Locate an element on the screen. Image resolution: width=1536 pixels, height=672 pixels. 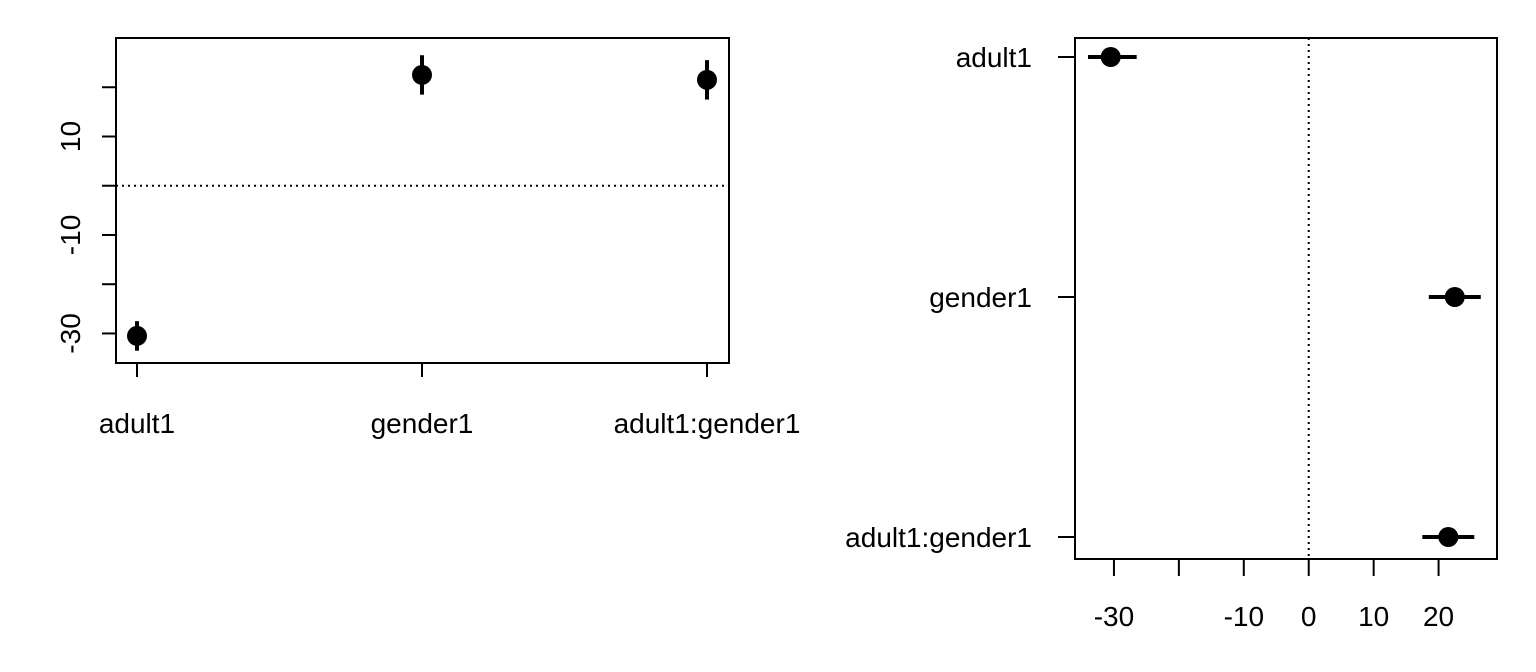
x-tick-label: adult1:gender1 is located at coordinates (707, 423).